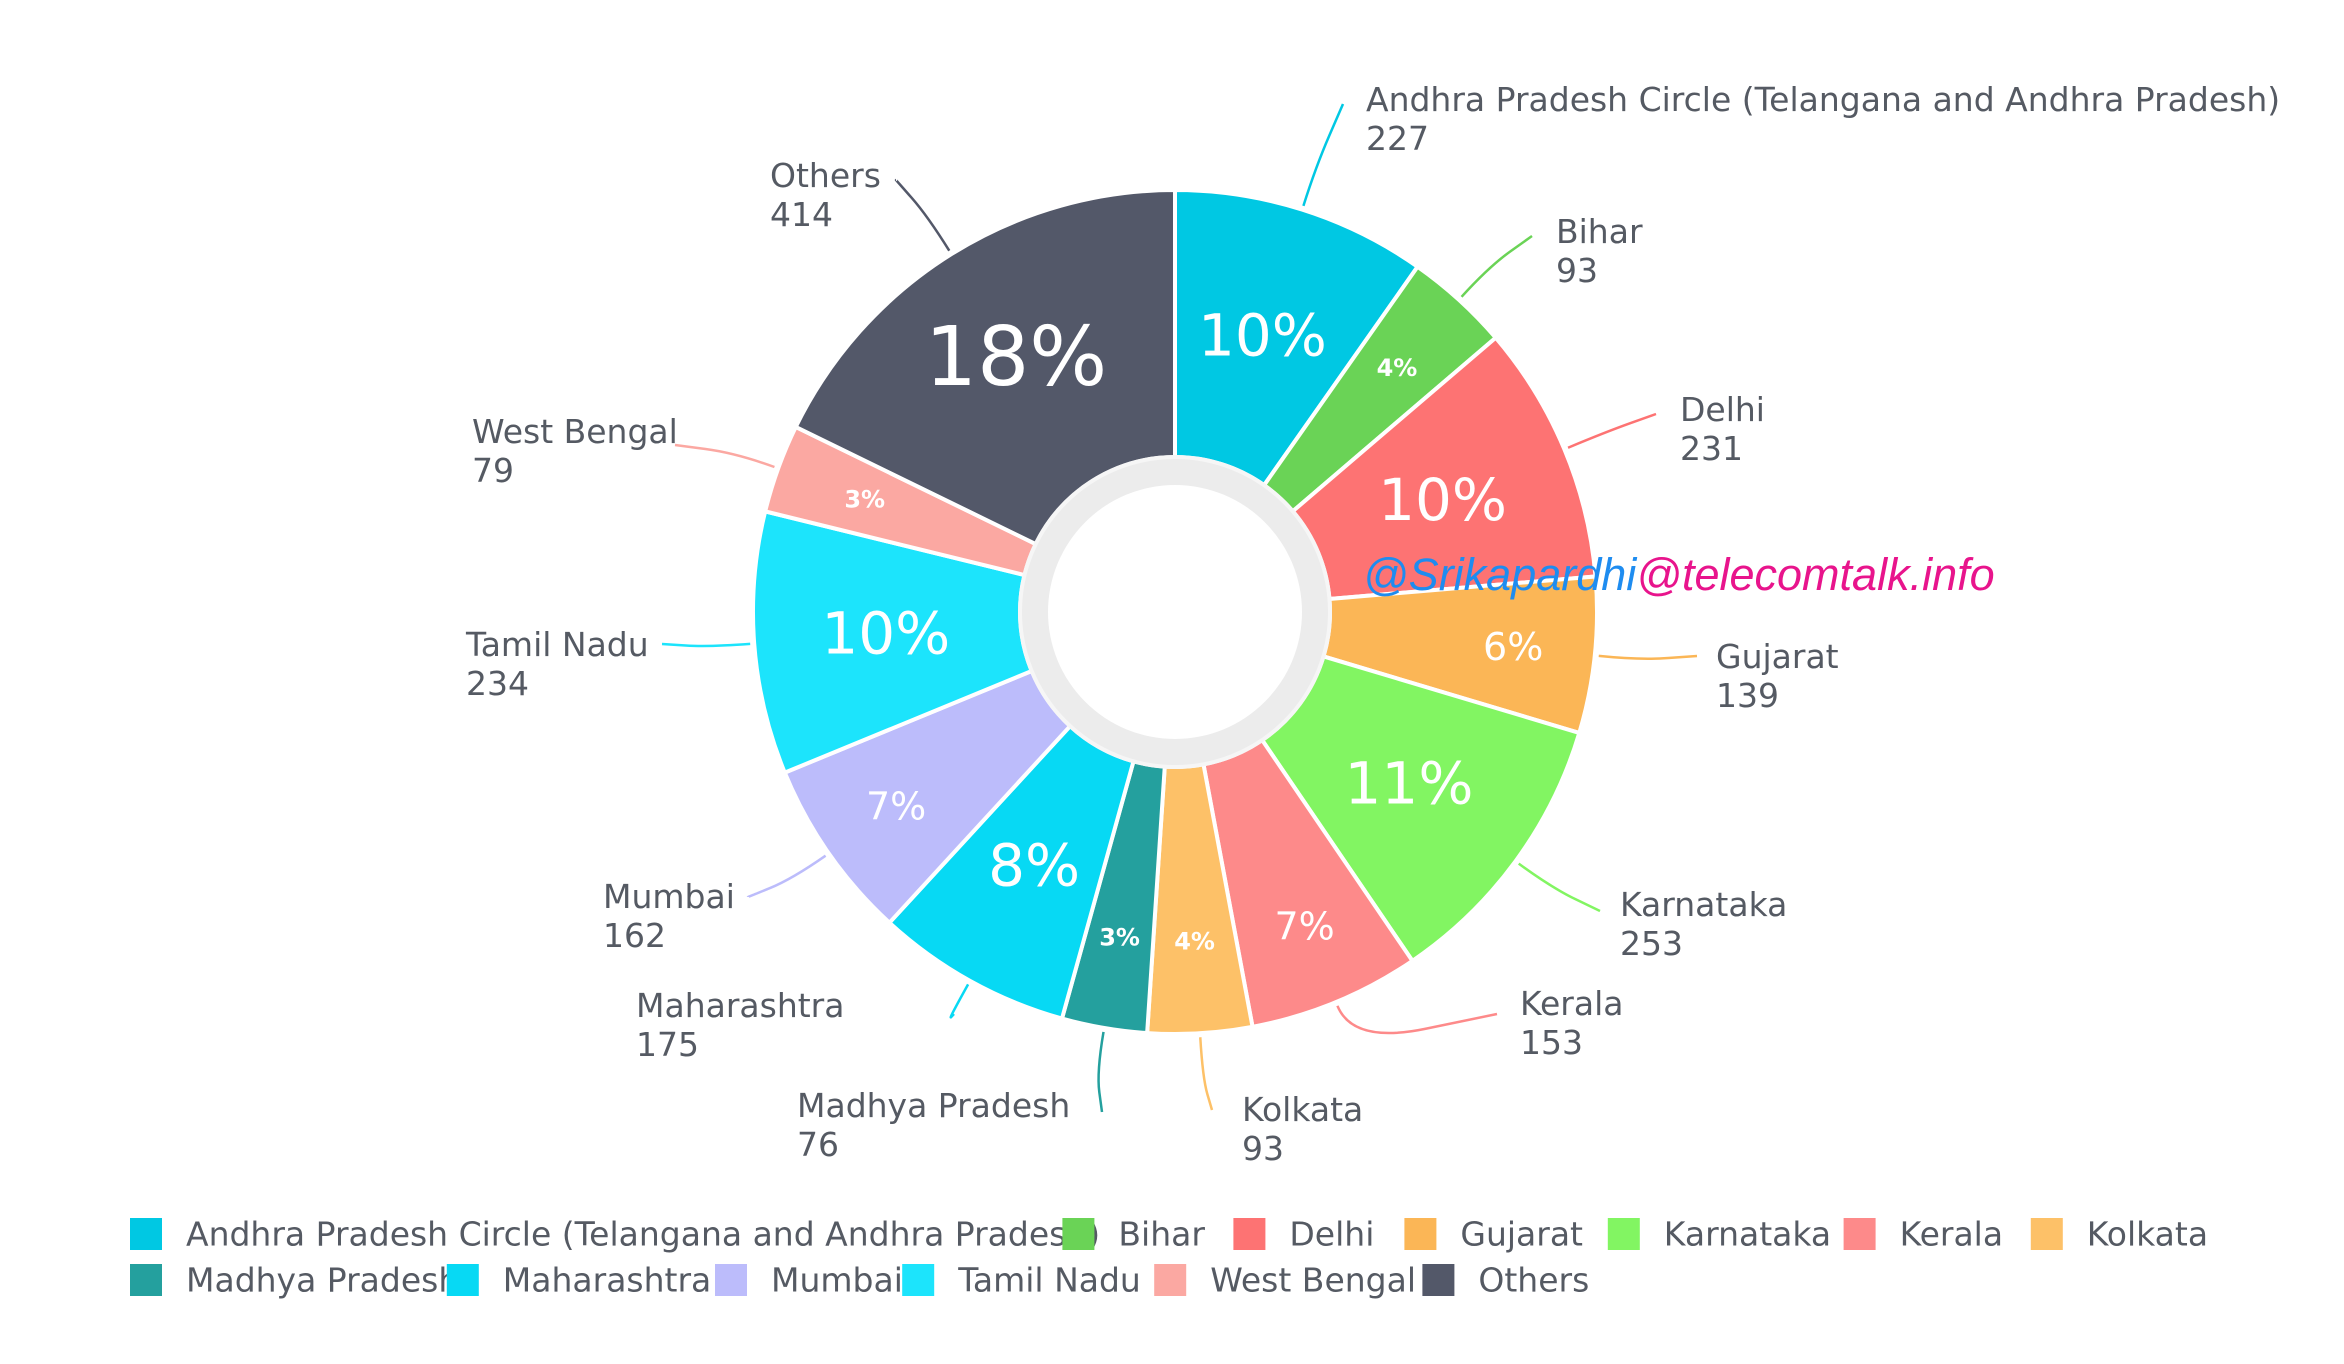 The image size is (2344, 1364). Describe the element at coordinates (1777, 656) in the screenshot. I see `category-name-gujarat: Gujarat` at that location.